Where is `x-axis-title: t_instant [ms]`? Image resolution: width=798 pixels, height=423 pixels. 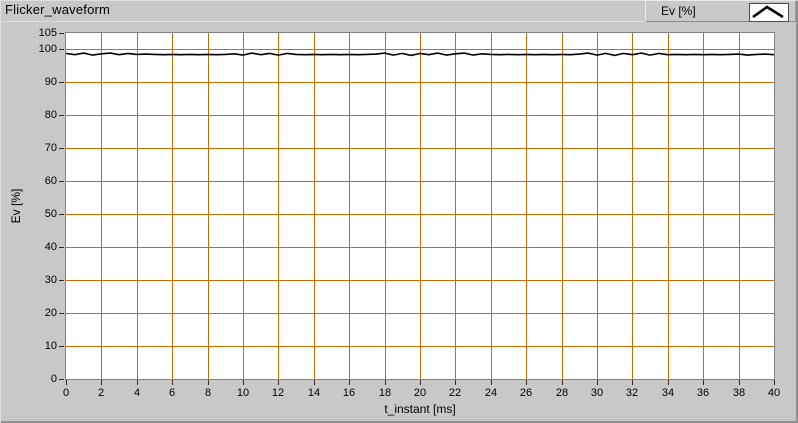 x-axis-title: t_instant [ms] is located at coordinates (420, 409).